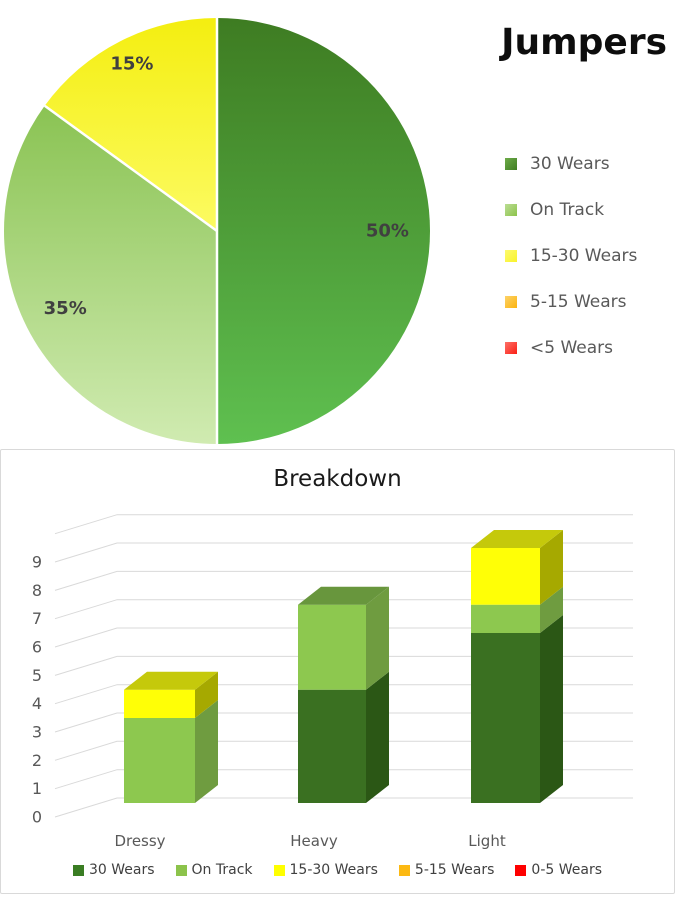  I want to click on bar-heavy, so click(343, 694).